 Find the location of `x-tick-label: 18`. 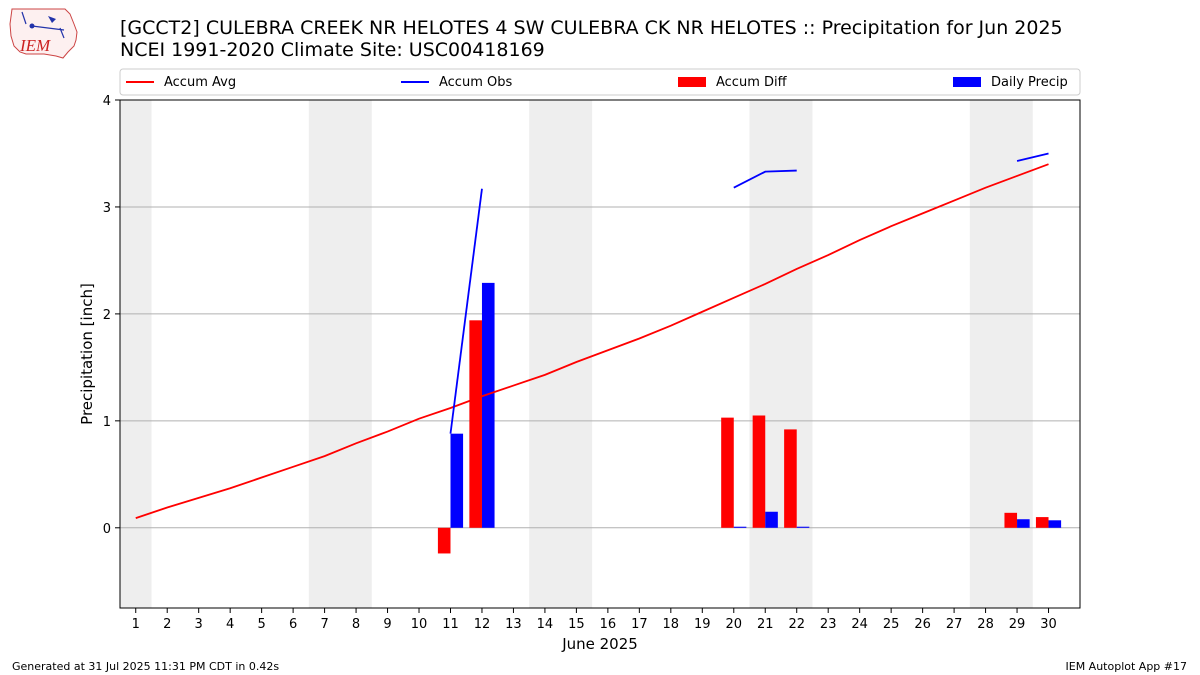

x-tick-label: 18 is located at coordinates (671, 624).